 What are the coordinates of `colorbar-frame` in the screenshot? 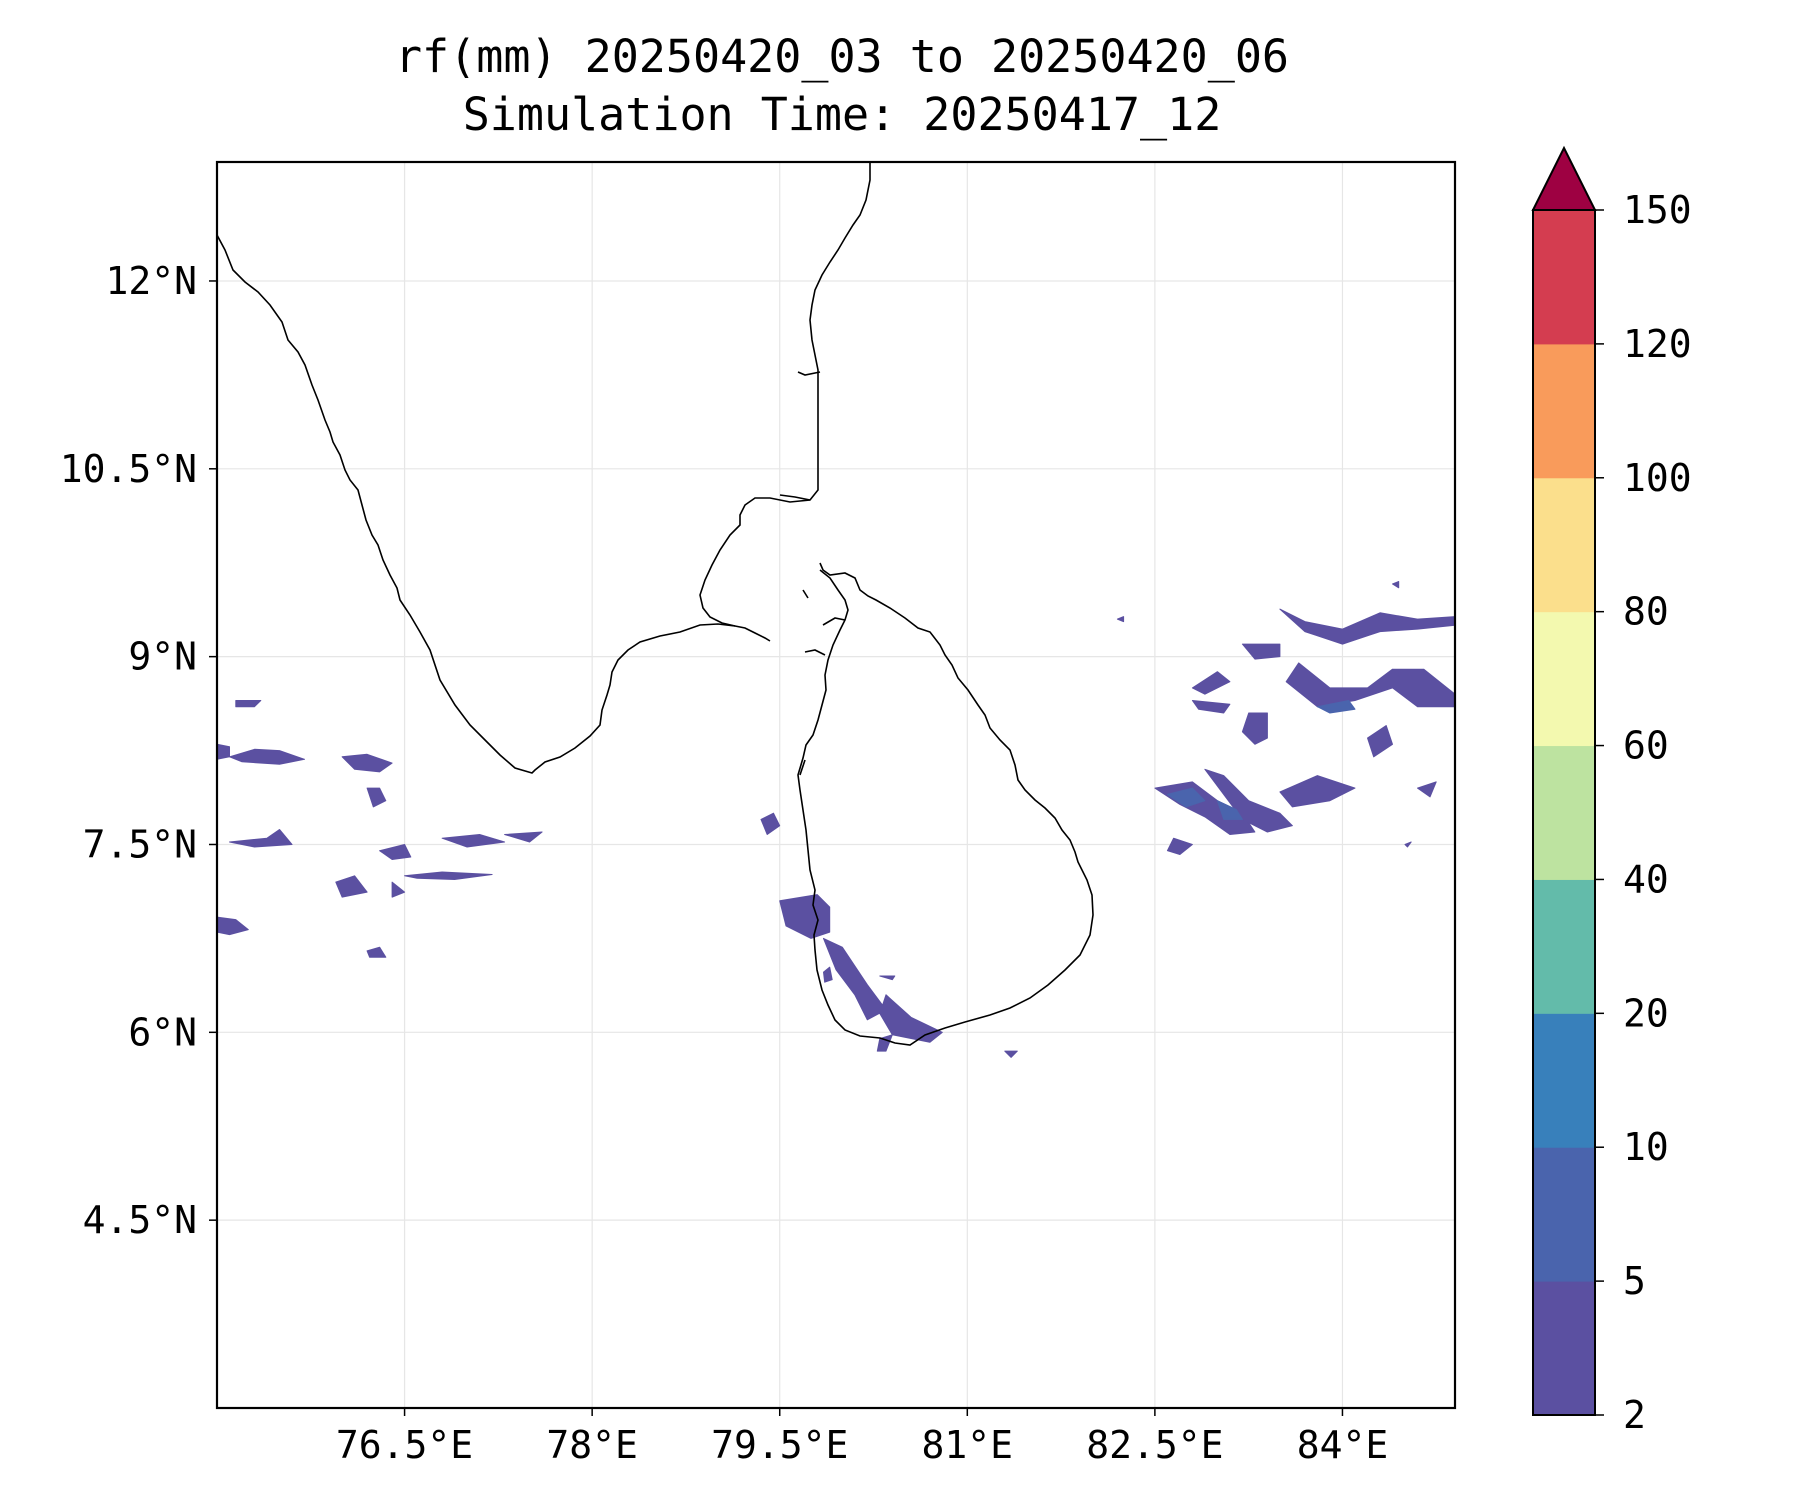 It's located at (1564, 812).